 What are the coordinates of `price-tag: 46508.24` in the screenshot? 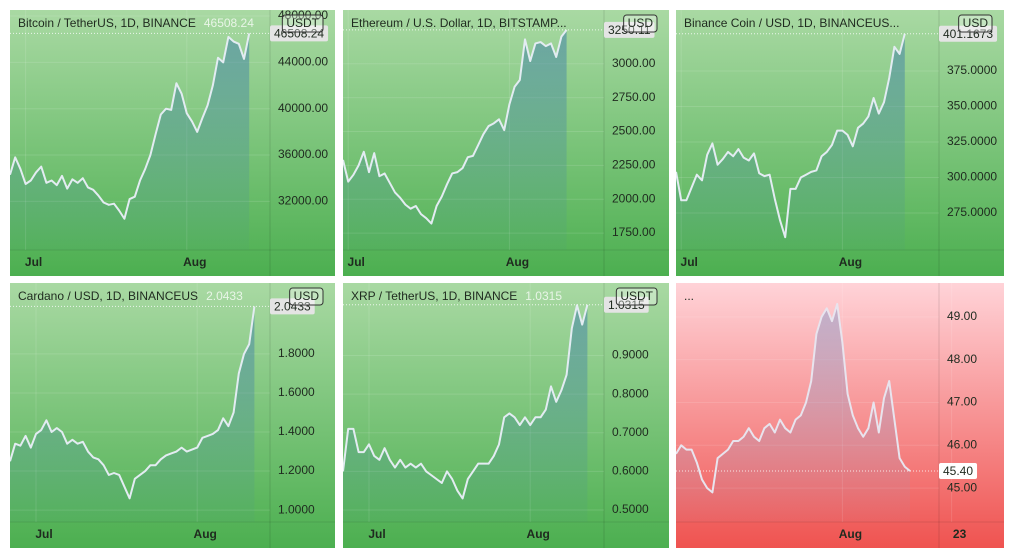 It's located at (299, 33).